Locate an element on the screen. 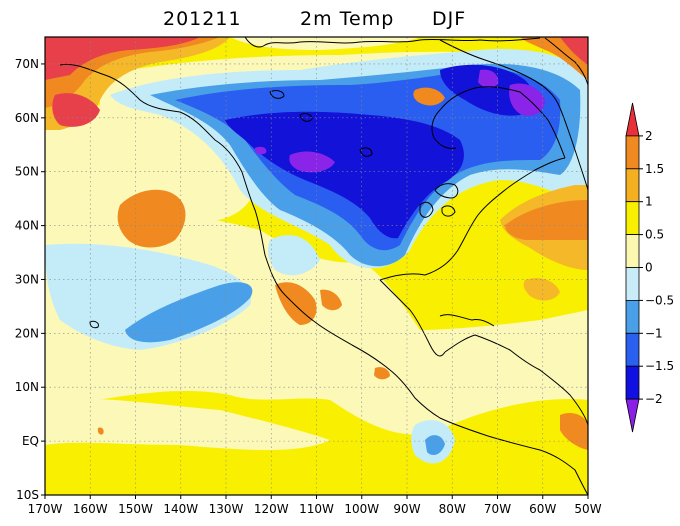 The height and width of the screenshot is (526, 680). greenland-coast is located at coordinates (566, 61).